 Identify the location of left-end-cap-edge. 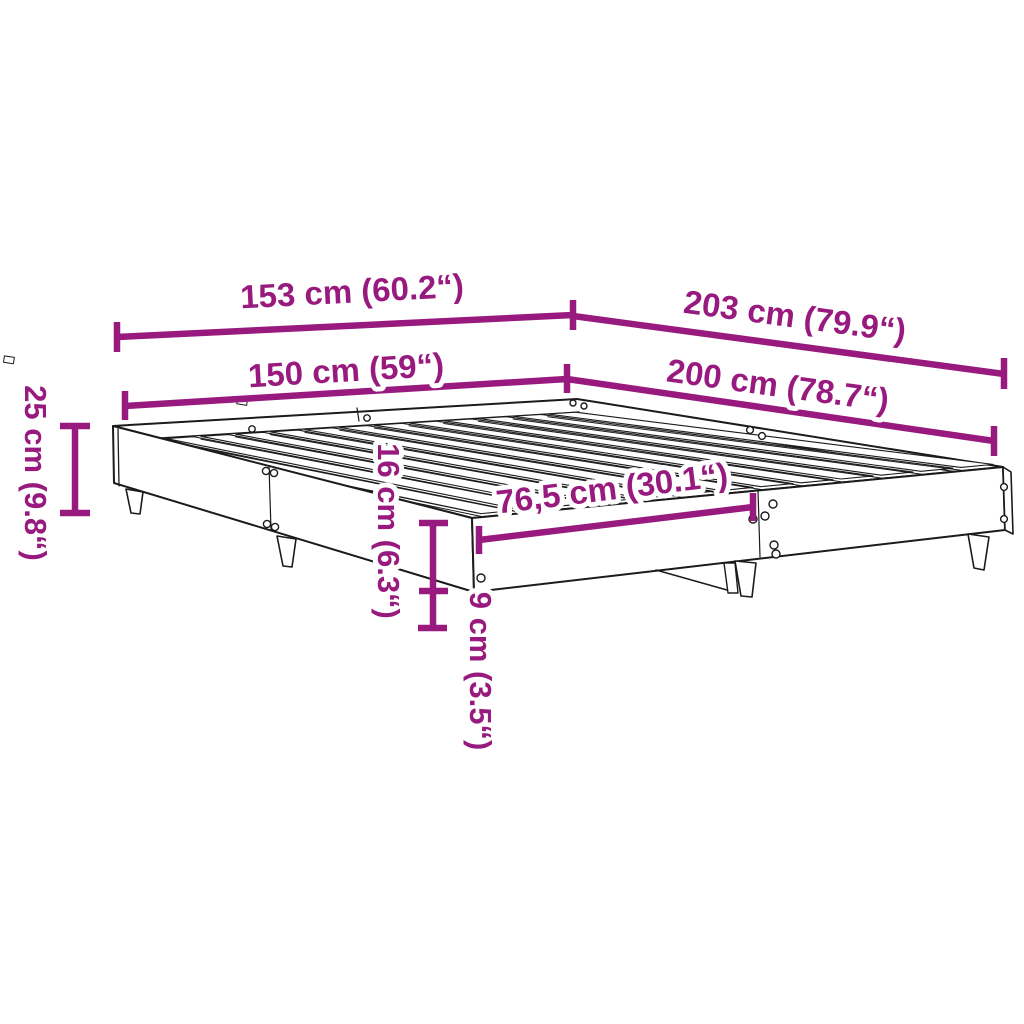
(118, 457).